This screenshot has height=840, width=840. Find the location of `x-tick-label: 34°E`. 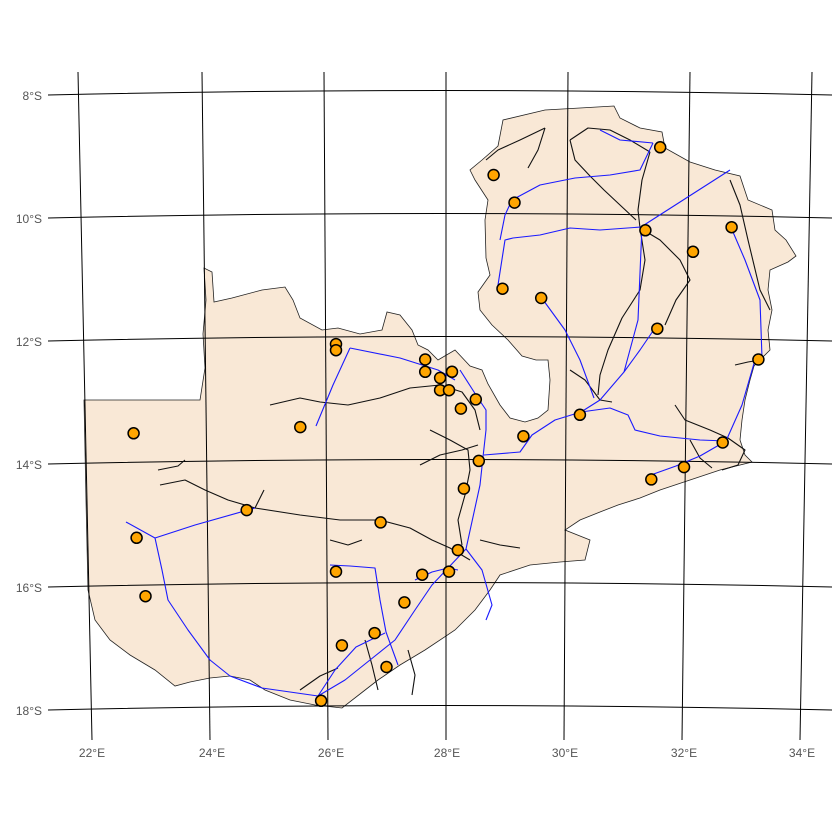

x-tick-label: 34°E is located at coordinates (802, 753).